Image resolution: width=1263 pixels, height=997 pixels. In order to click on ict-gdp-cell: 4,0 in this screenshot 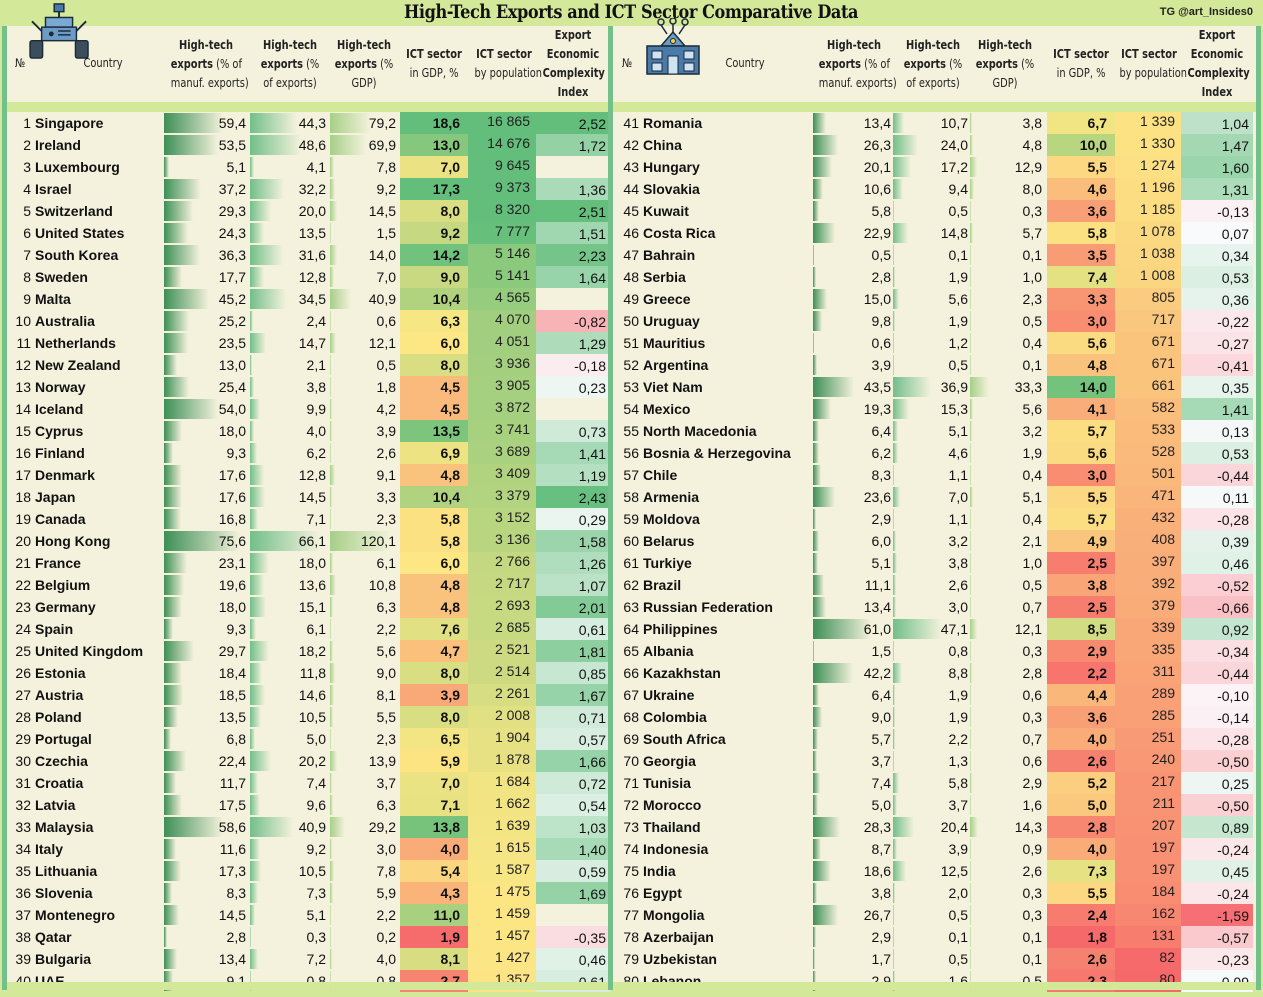, I will do `click(1081, 849)`.